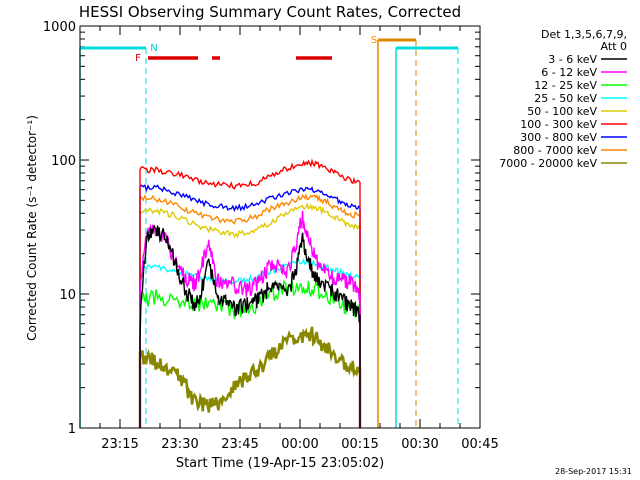 The image size is (640, 480). Describe the element at coordinates (565, 98) in the screenshot. I see `legend-label: 25 - 50 keV` at that location.